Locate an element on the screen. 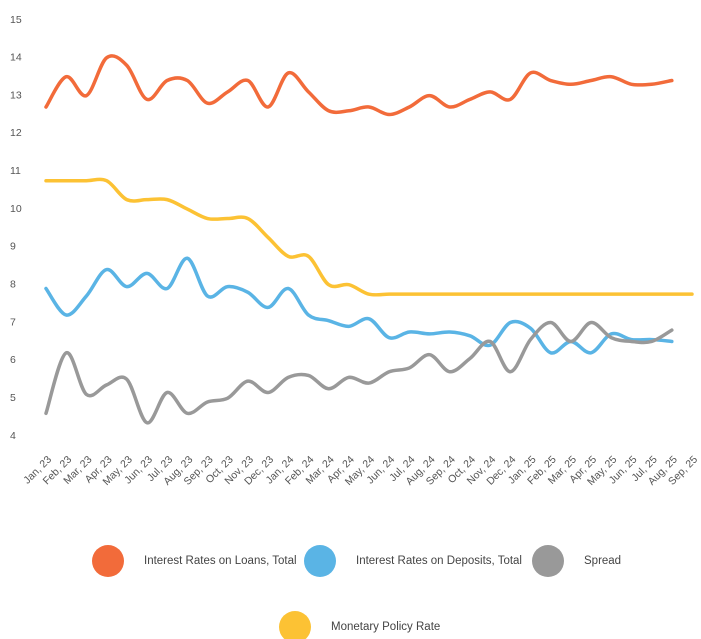  y-tick-label: 14 is located at coordinates (16, 58).